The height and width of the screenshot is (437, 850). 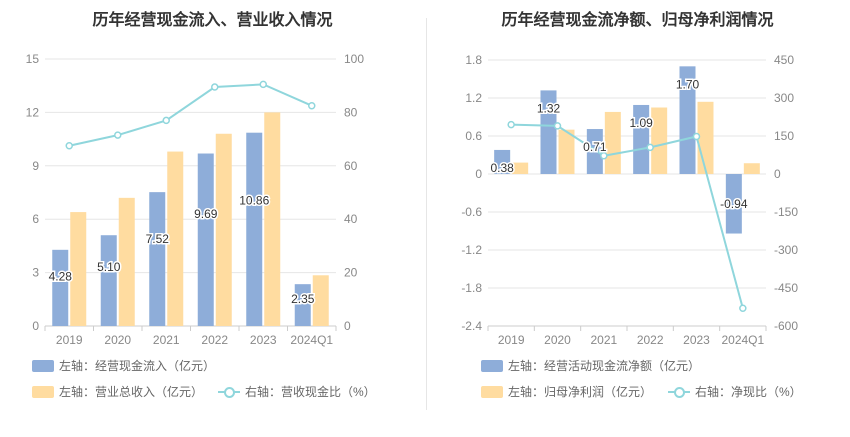 I want to click on legend-label: 左轴：经营现金流入（亿元）, so click(x=137, y=366).